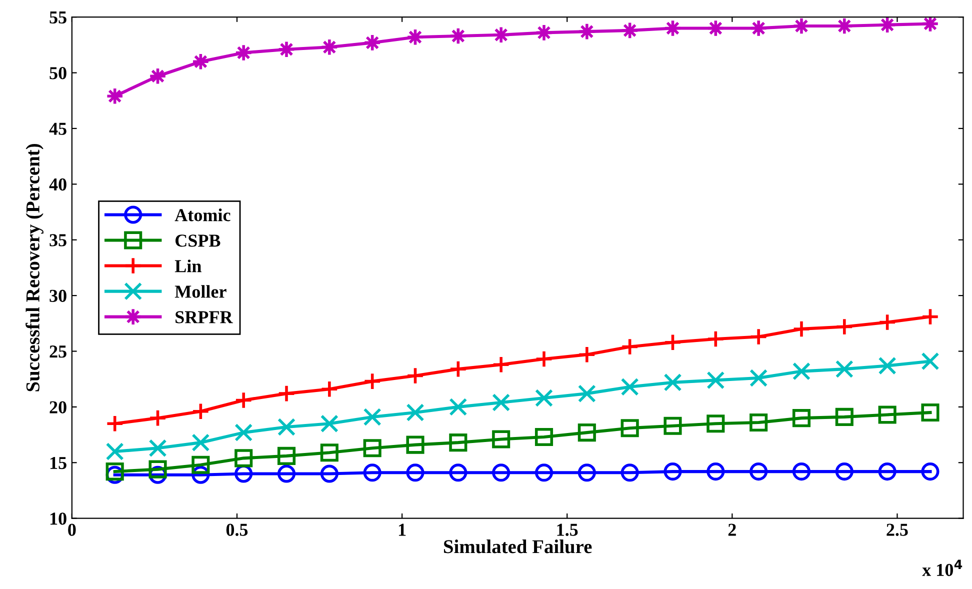  What do you see at coordinates (58, 463) in the screenshot?
I see `y-tick-label: 15` at bounding box center [58, 463].